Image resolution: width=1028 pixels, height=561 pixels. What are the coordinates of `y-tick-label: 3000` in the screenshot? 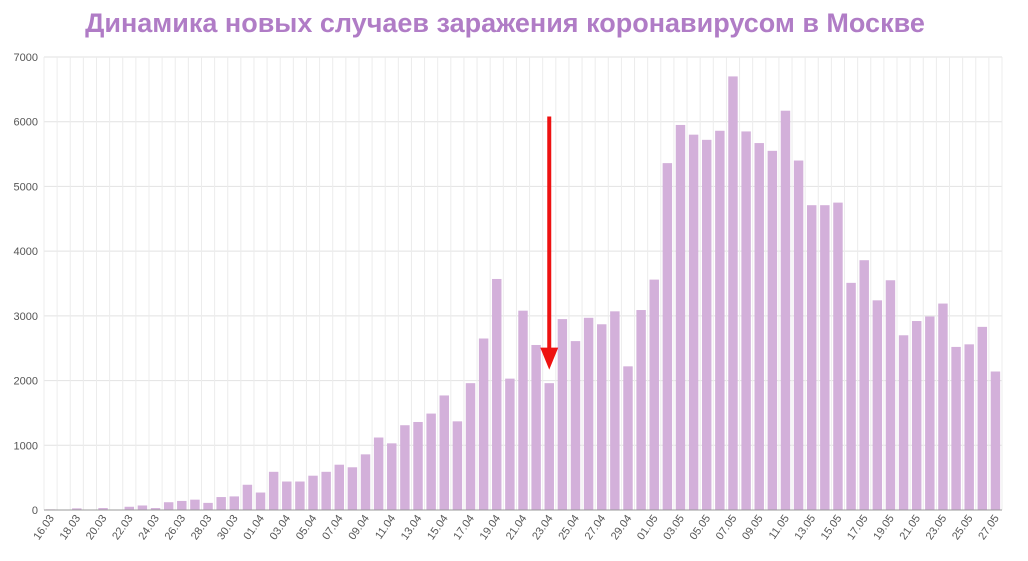 It's located at (26, 317).